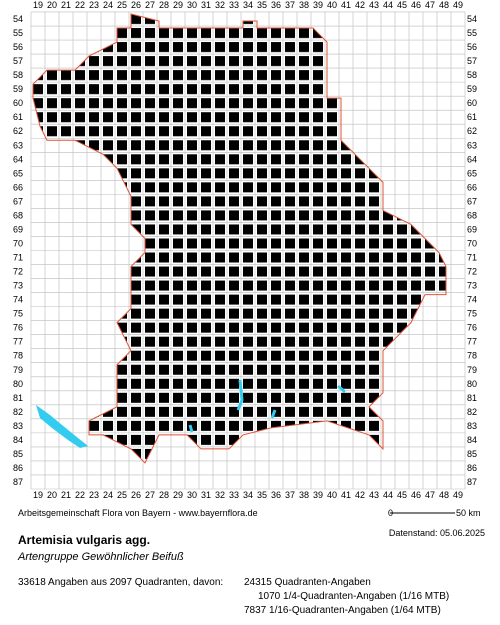  Describe the element at coordinates (84, 540) in the screenshot. I see `title: Artemisia vulgaris agg.` at that location.